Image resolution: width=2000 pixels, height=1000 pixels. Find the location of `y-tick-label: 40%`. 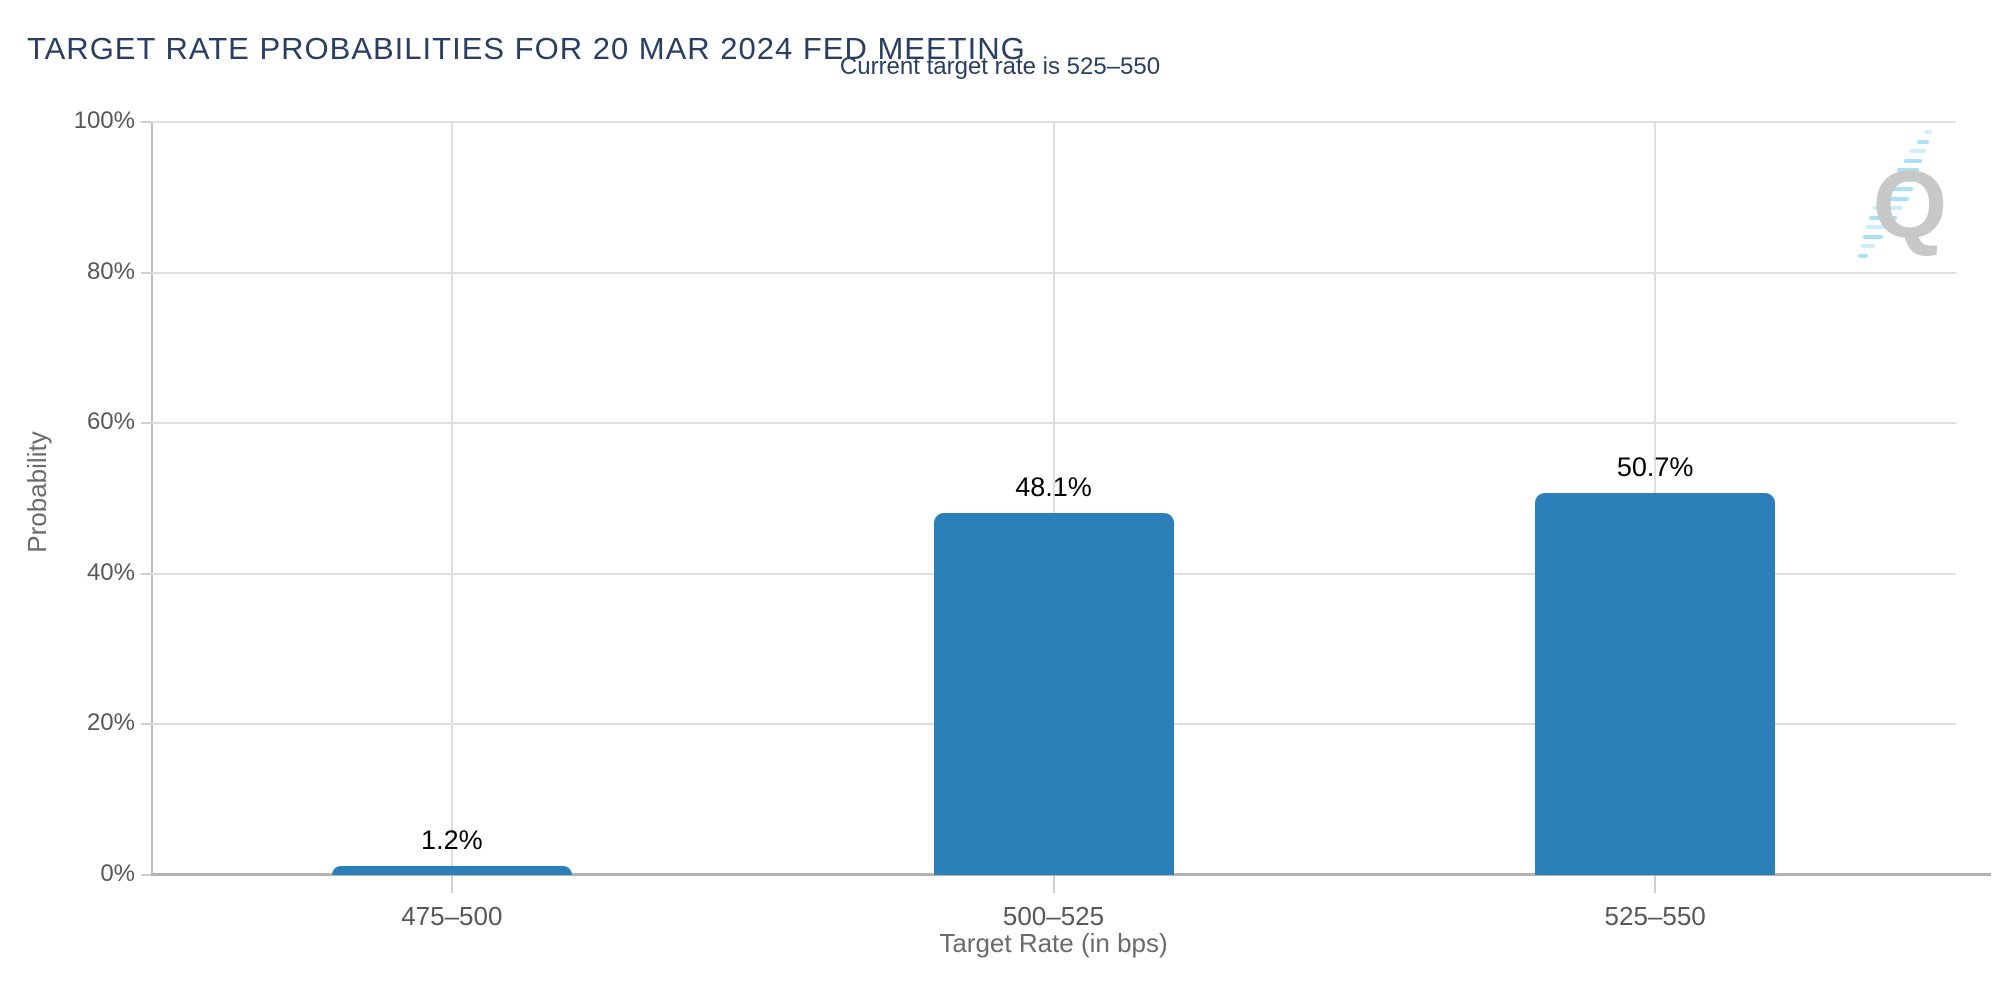

y-tick-label: 40% is located at coordinates (110, 572).